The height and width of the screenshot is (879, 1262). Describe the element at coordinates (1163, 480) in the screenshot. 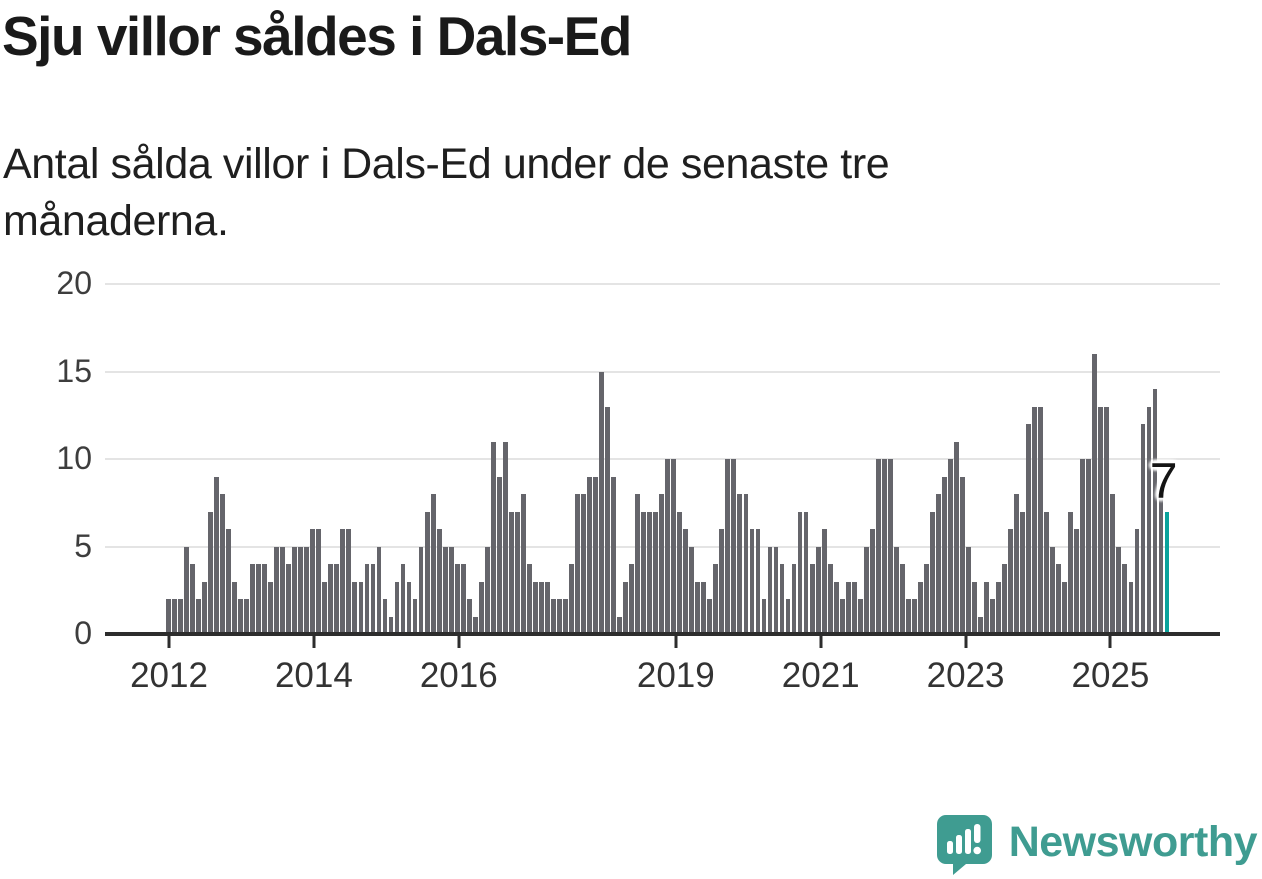

I see `latest-value-label: 7` at that location.